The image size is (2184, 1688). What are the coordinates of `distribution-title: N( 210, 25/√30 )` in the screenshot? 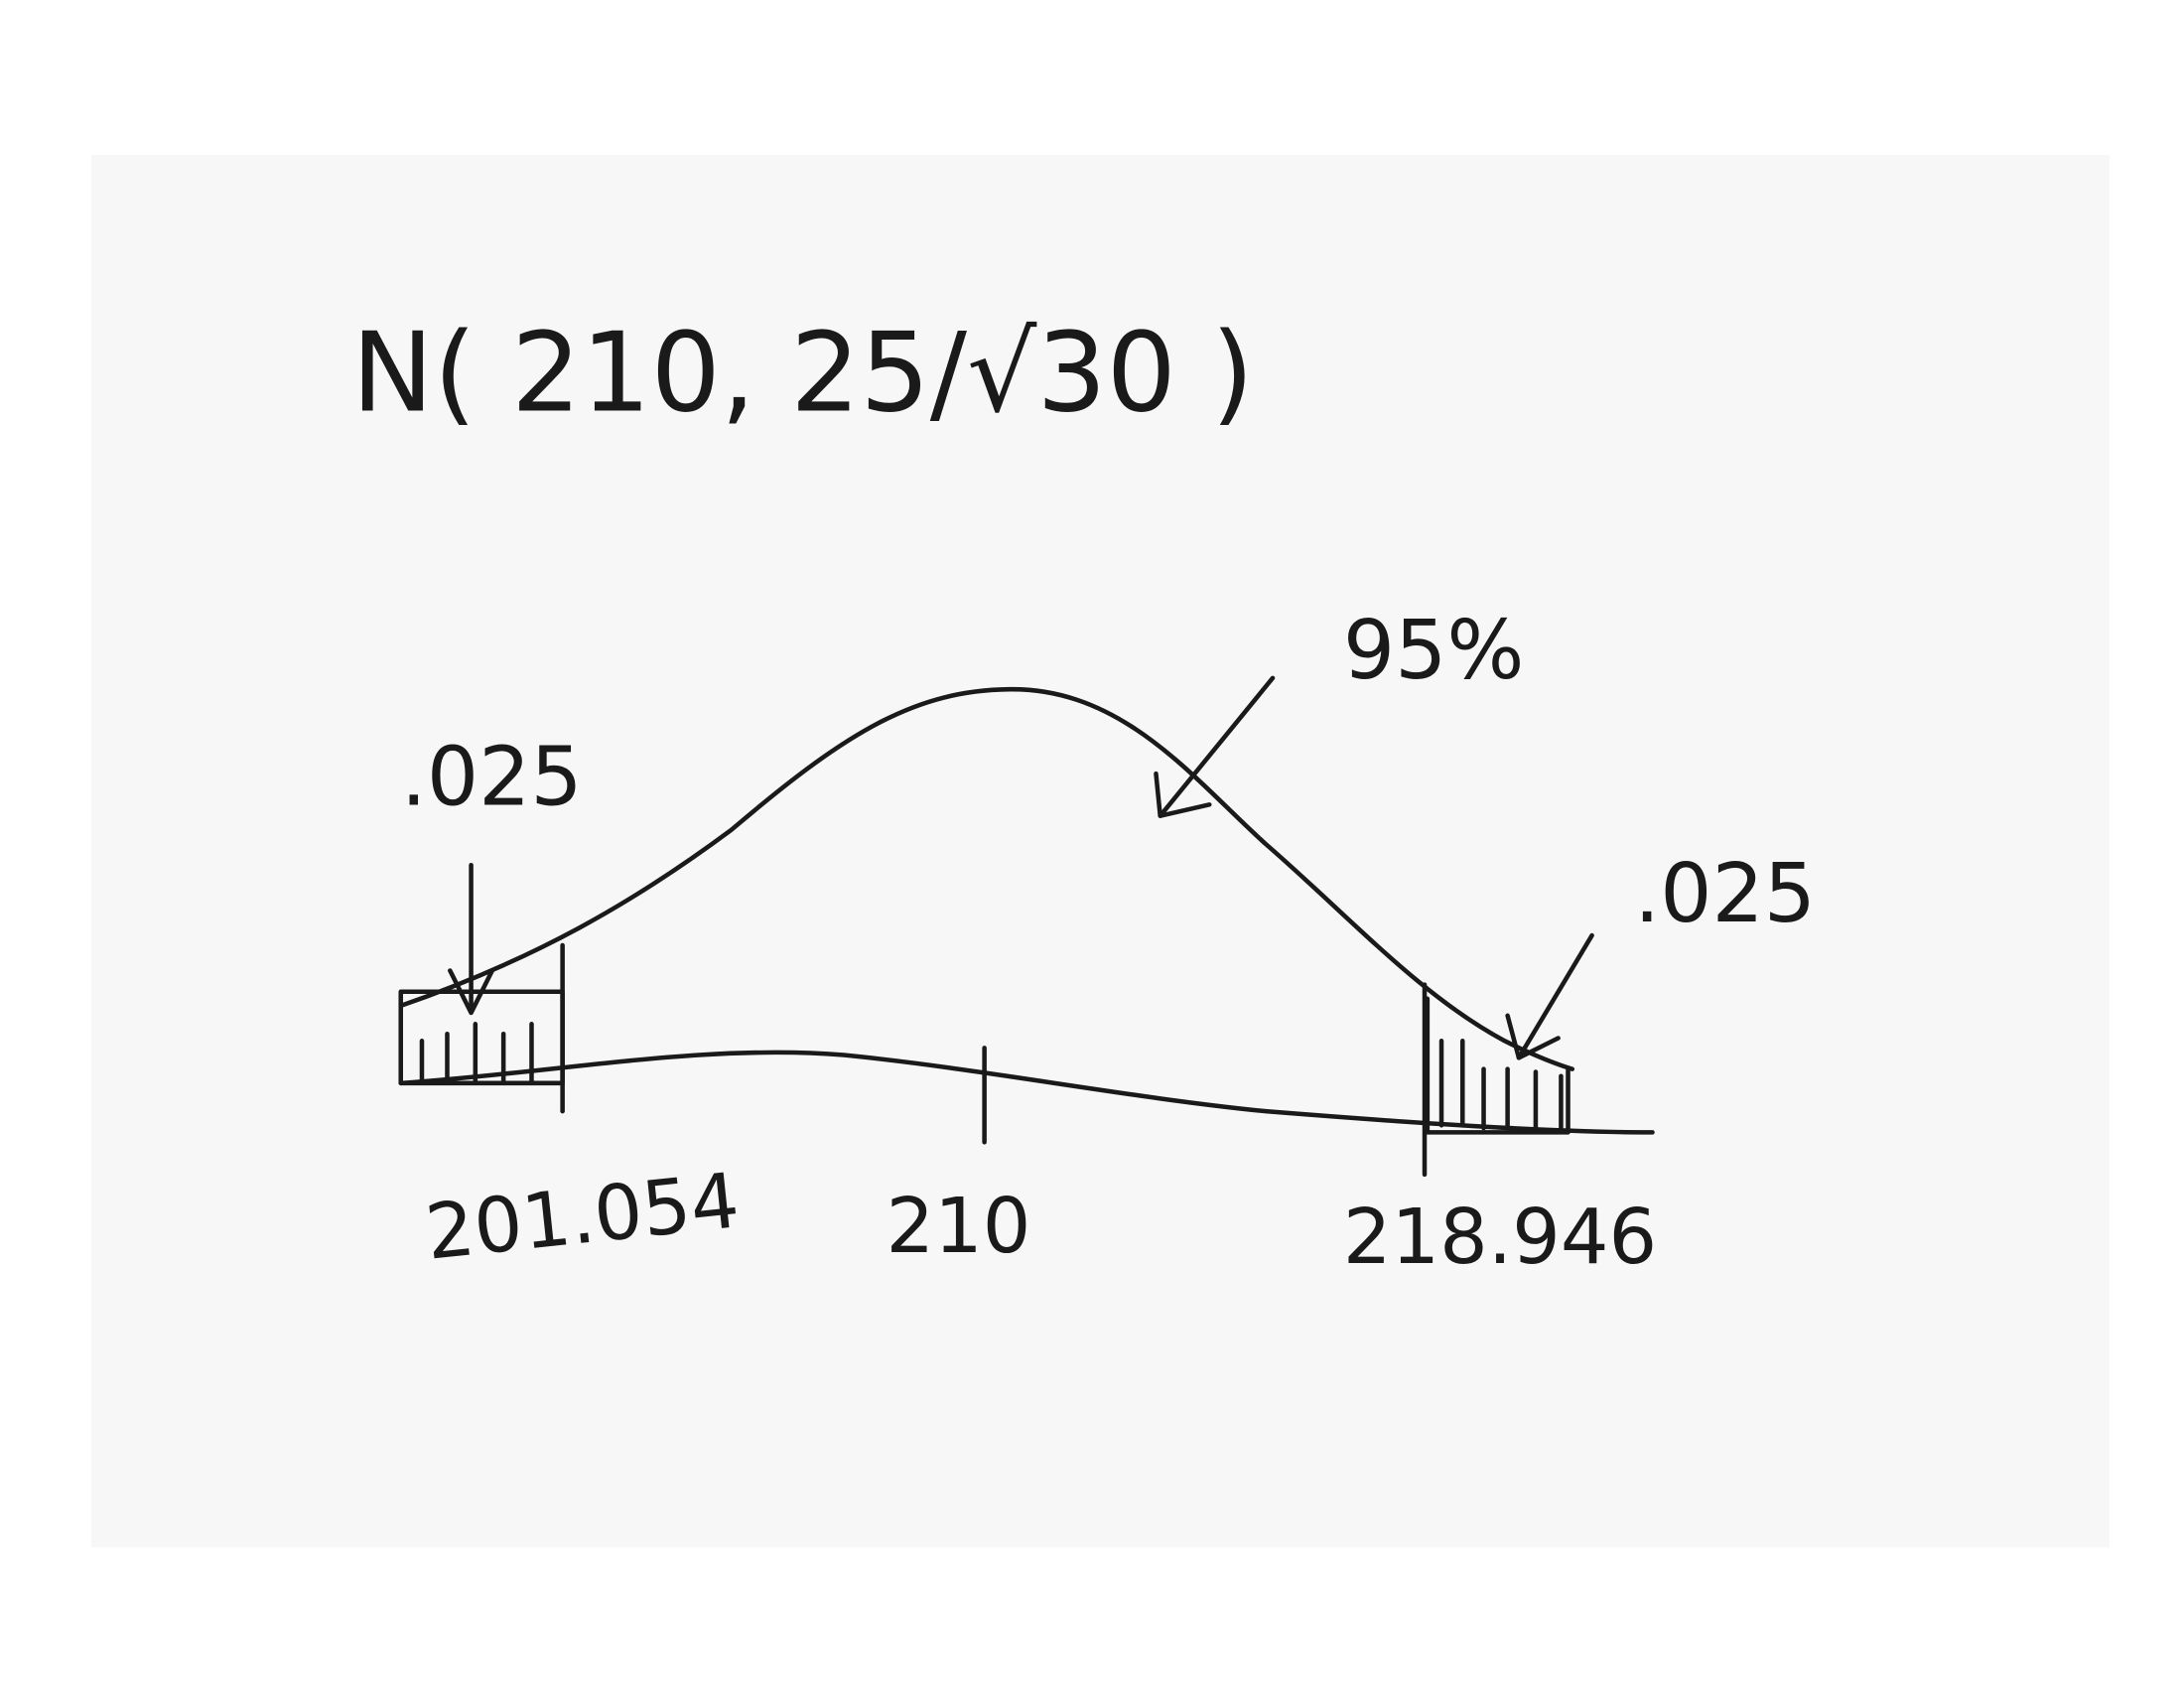 It's located at (802, 374).